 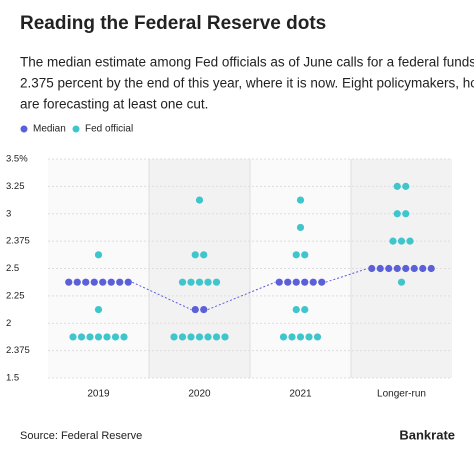 What do you see at coordinates (300, 394) in the screenshot?
I see `x-tick-label: 2021` at bounding box center [300, 394].